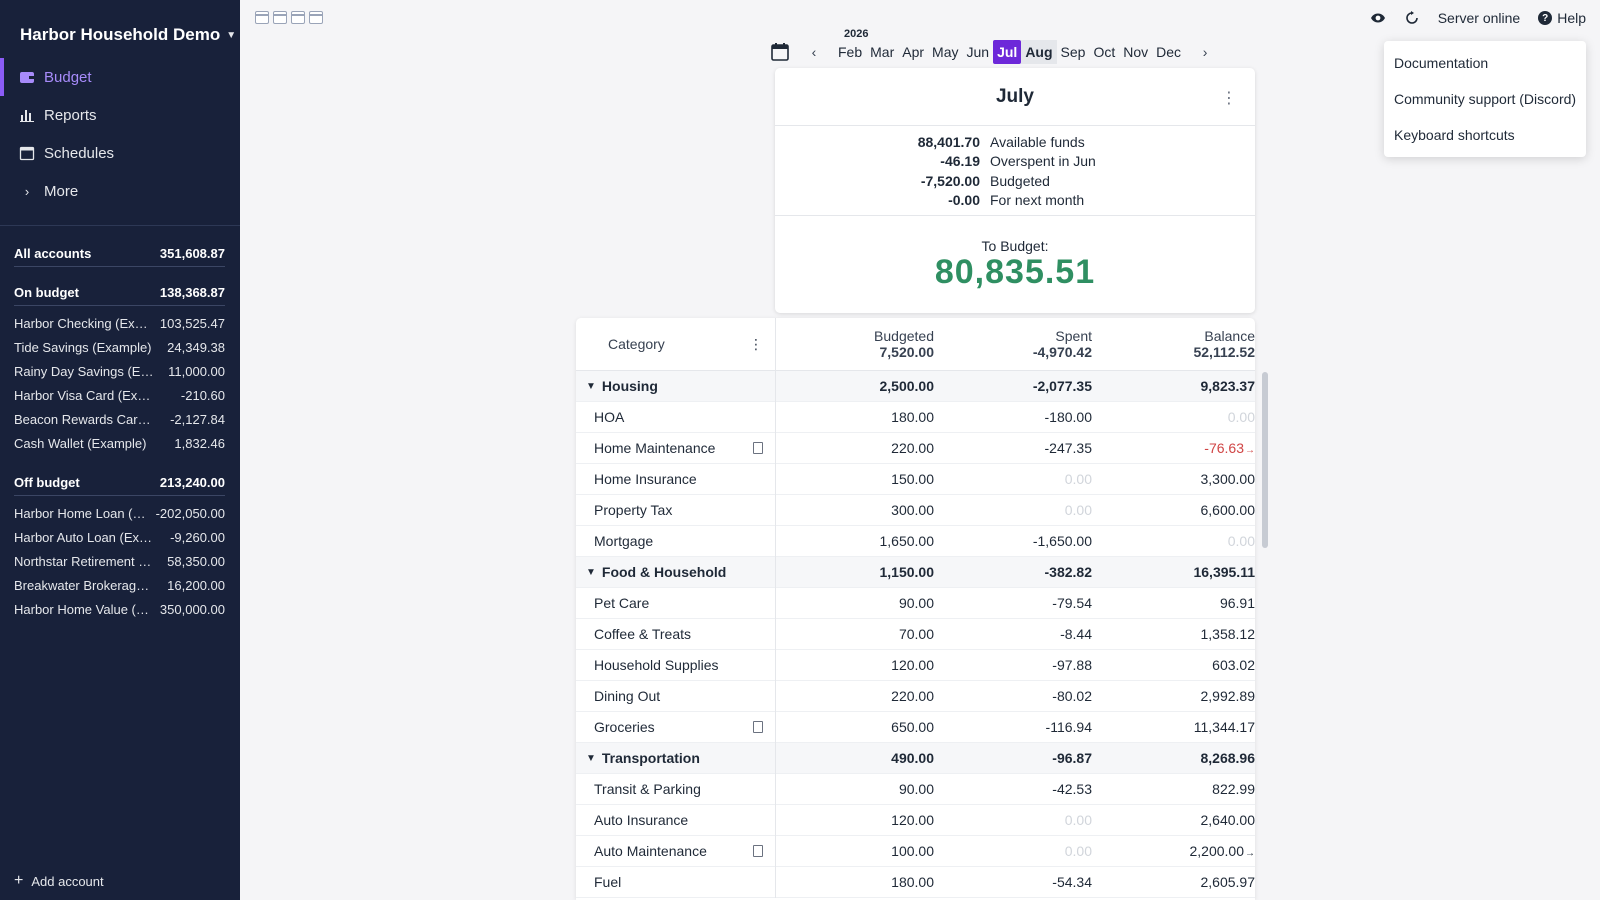 This screenshot has width=1600, height=900. Describe the element at coordinates (676, 510) in the screenshot. I see `category-cell: Property Tax` at that location.